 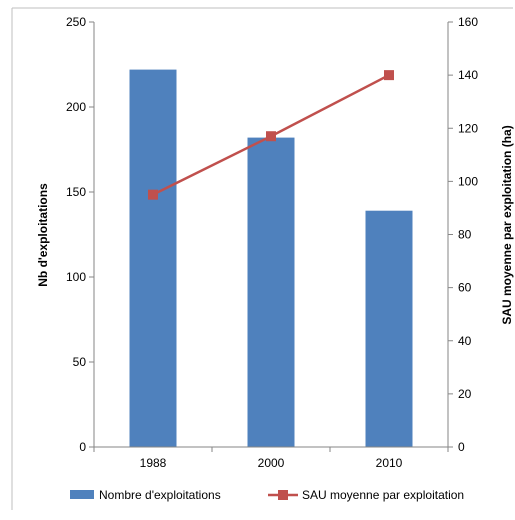 I want to click on bar-1988, so click(x=153, y=258).